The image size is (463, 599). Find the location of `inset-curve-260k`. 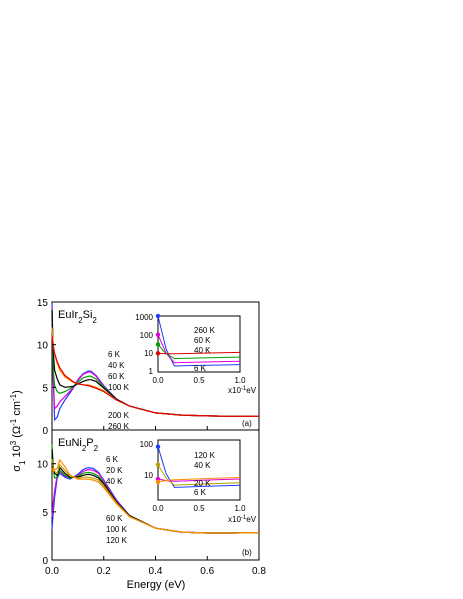

inset-curve-260k is located at coordinates (199, 353).